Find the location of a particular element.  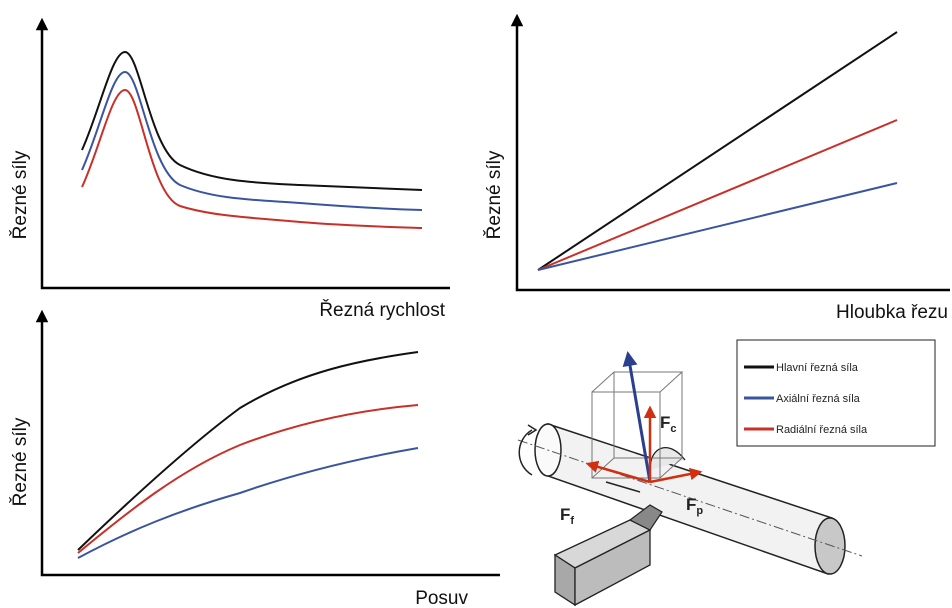

legend-label: Radiální řezná síla is located at coordinates (822, 430).